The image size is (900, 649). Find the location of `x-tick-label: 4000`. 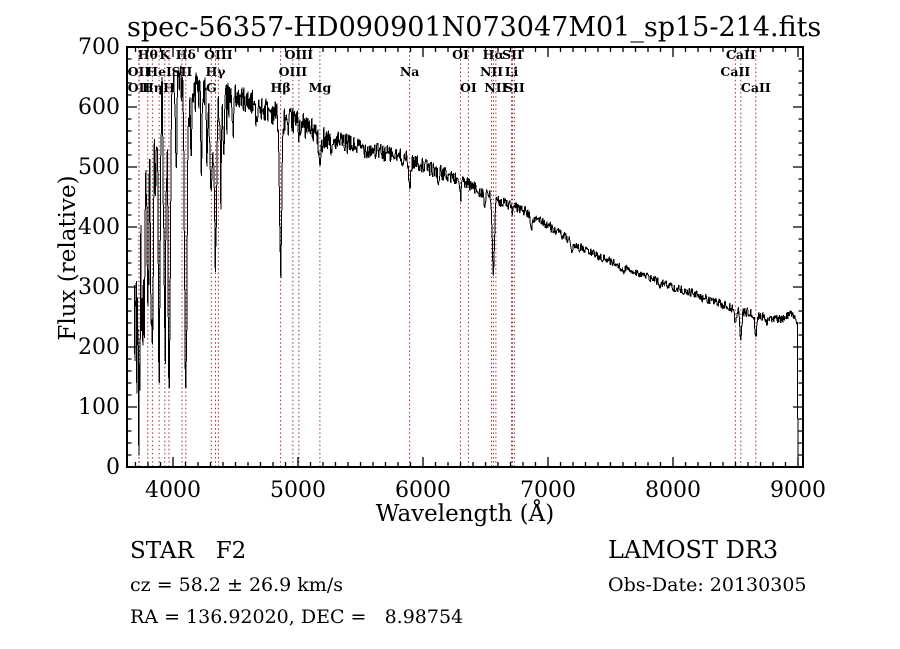

x-tick-label: 4000 is located at coordinates (173, 490).